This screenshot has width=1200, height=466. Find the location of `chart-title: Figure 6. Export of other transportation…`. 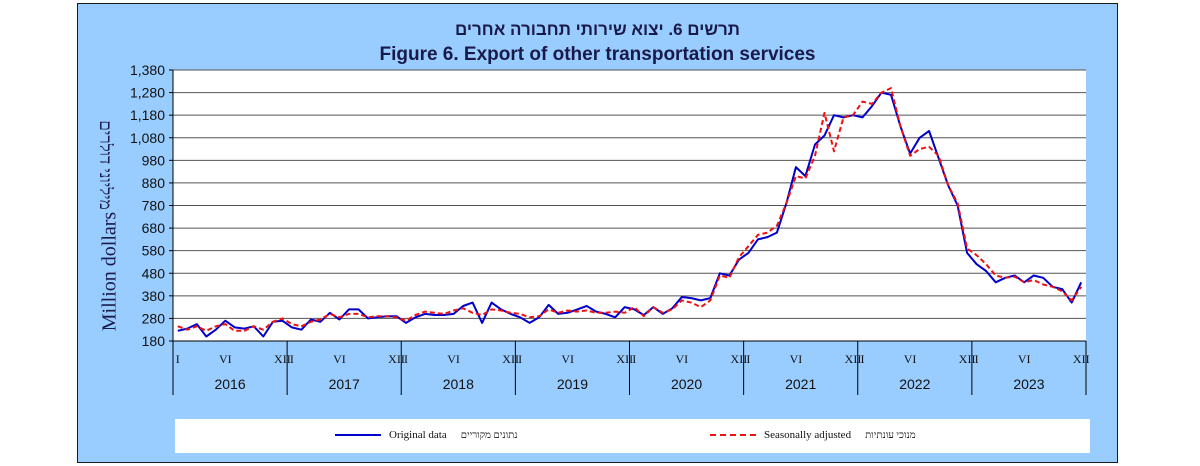

chart-title: Figure 6. Export of other transportation… is located at coordinates (597, 54).